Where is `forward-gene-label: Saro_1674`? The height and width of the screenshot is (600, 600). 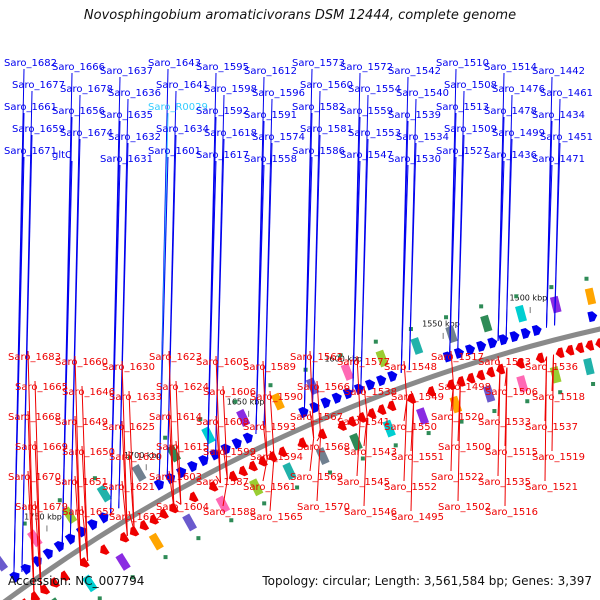
forward-gene-label: Saro_1674 is located at coordinates (86, 133).